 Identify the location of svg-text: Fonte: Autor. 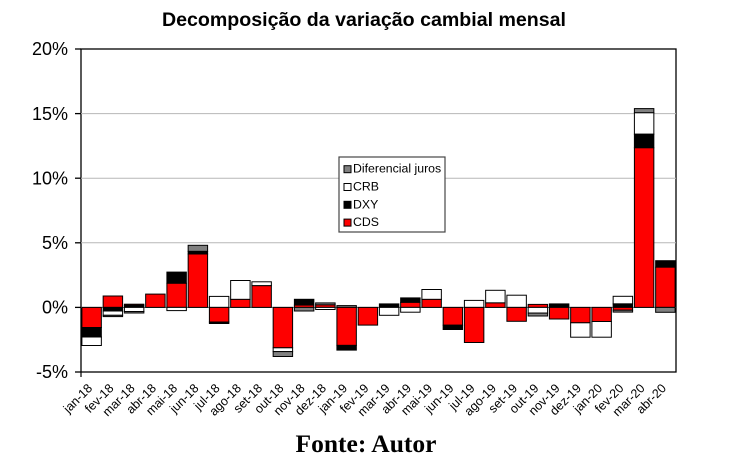
(366, 443).